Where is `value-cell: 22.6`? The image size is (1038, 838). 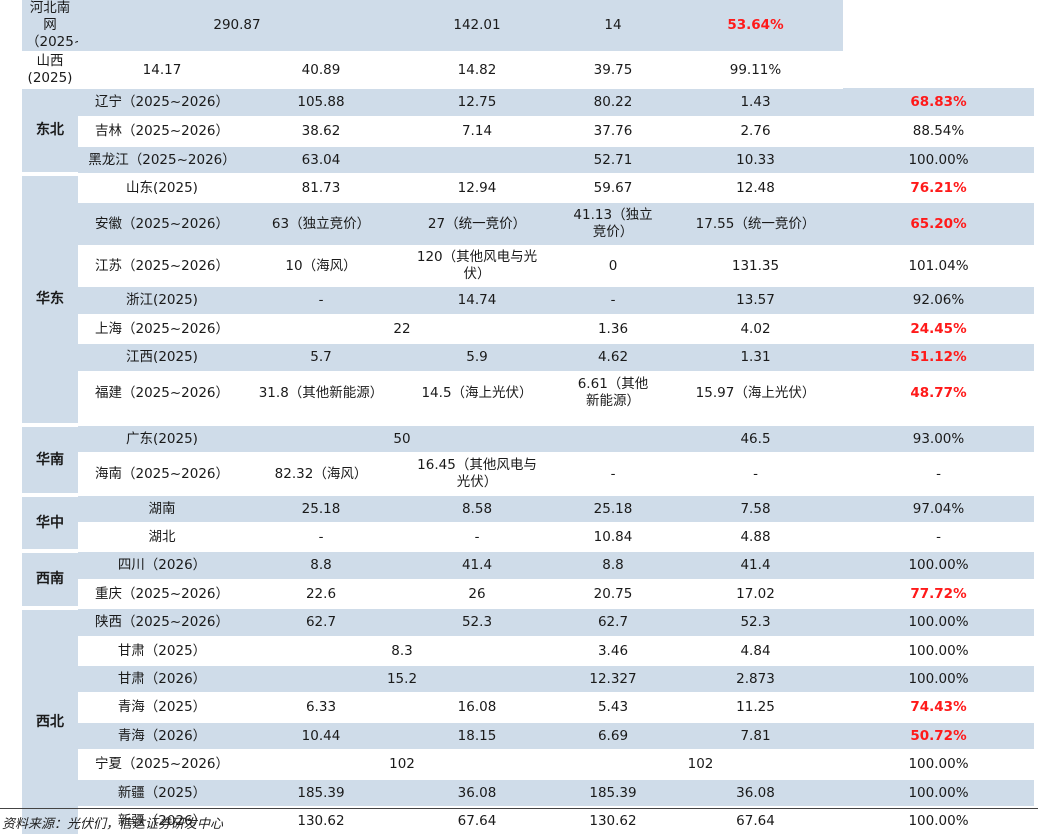
value-cell: 22.6 is located at coordinates (321, 594).